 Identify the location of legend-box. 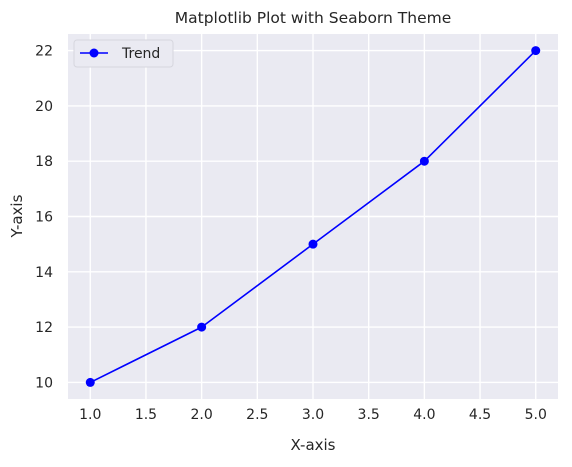
(123, 53).